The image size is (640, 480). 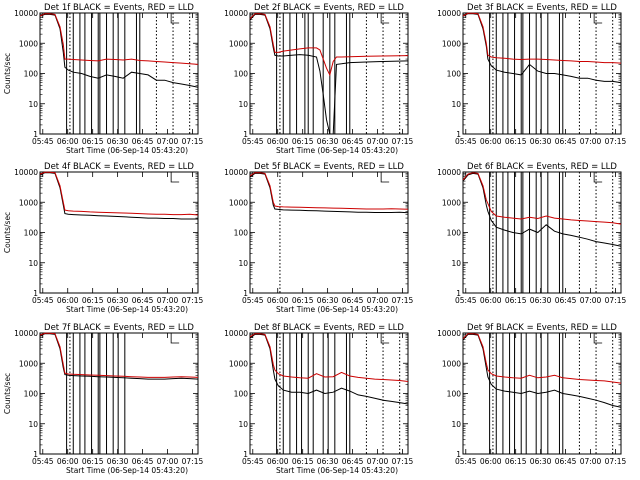 What do you see at coordinates (337, 470) in the screenshot?
I see `x-axis-title: Start Time (06-Sep-14 05:43:20)` at bounding box center [337, 470].